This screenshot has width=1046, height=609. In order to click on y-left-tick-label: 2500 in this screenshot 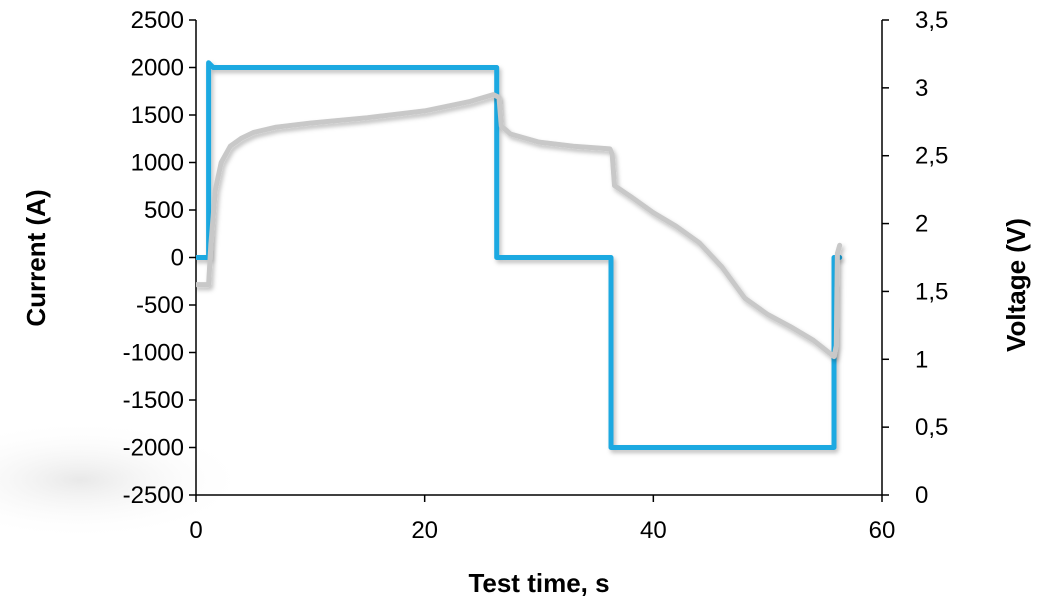, I will do `click(157, 20)`.